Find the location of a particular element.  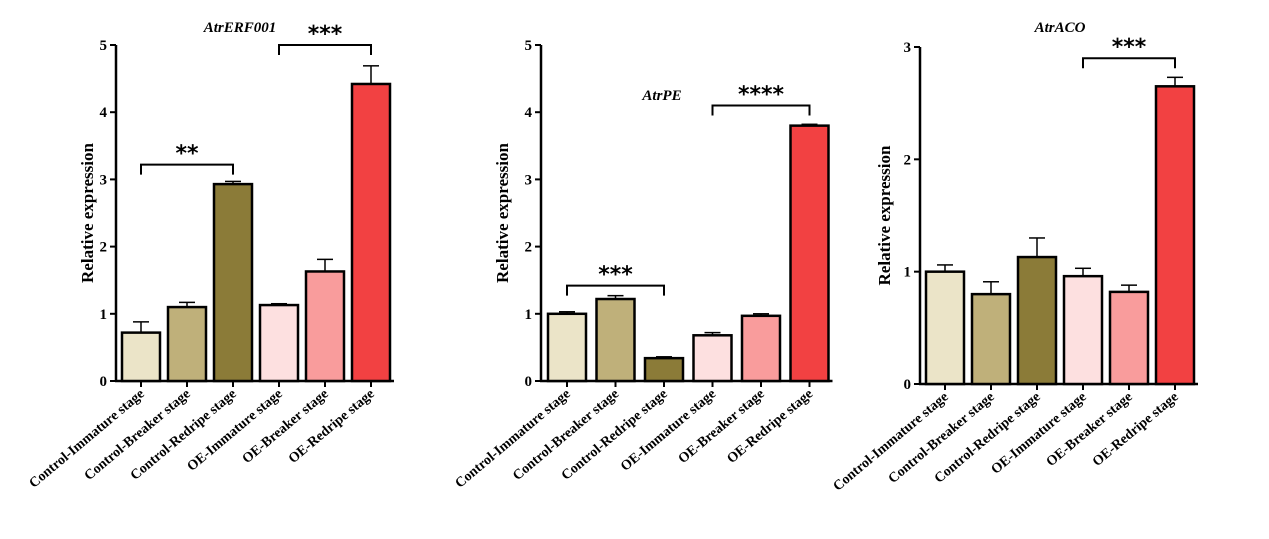

chart-title: AtrACO is located at coordinates (1060, 28).